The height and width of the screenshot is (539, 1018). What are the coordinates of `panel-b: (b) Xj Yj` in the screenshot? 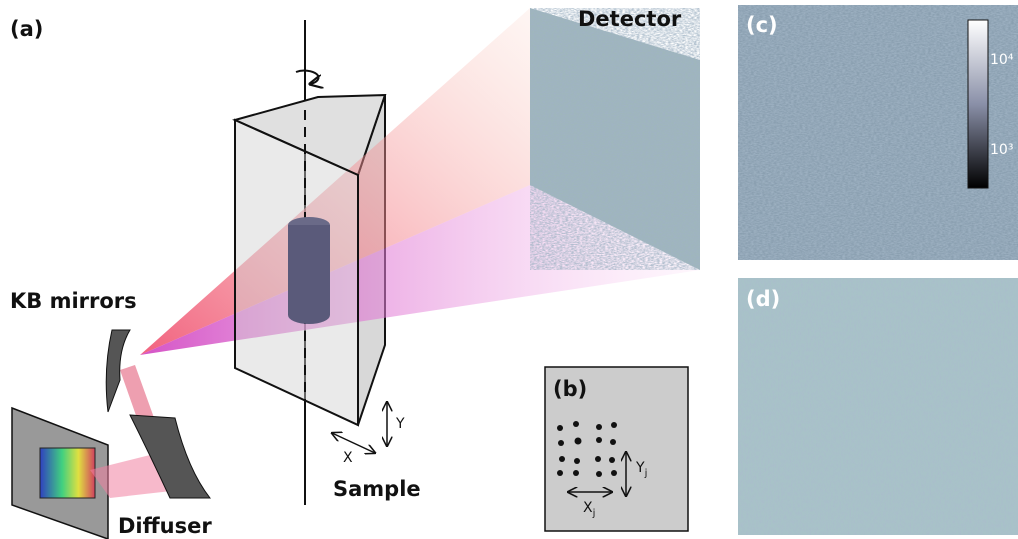 It's located at (616, 449).